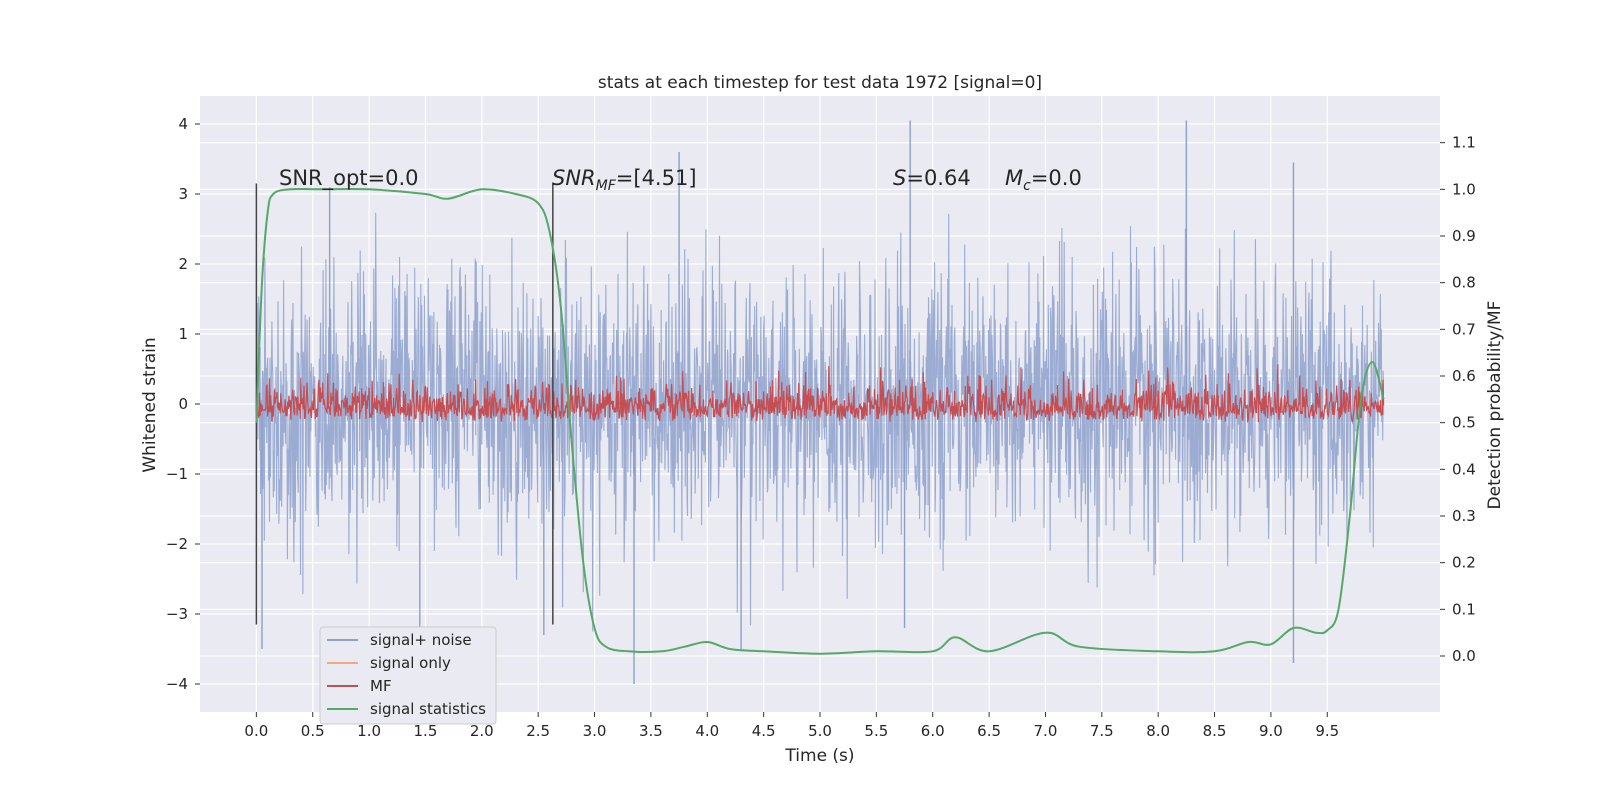 The height and width of the screenshot is (804, 1600). Describe the element at coordinates (1464, 469) in the screenshot. I see `y-right-tick-label: 0.4` at that location.